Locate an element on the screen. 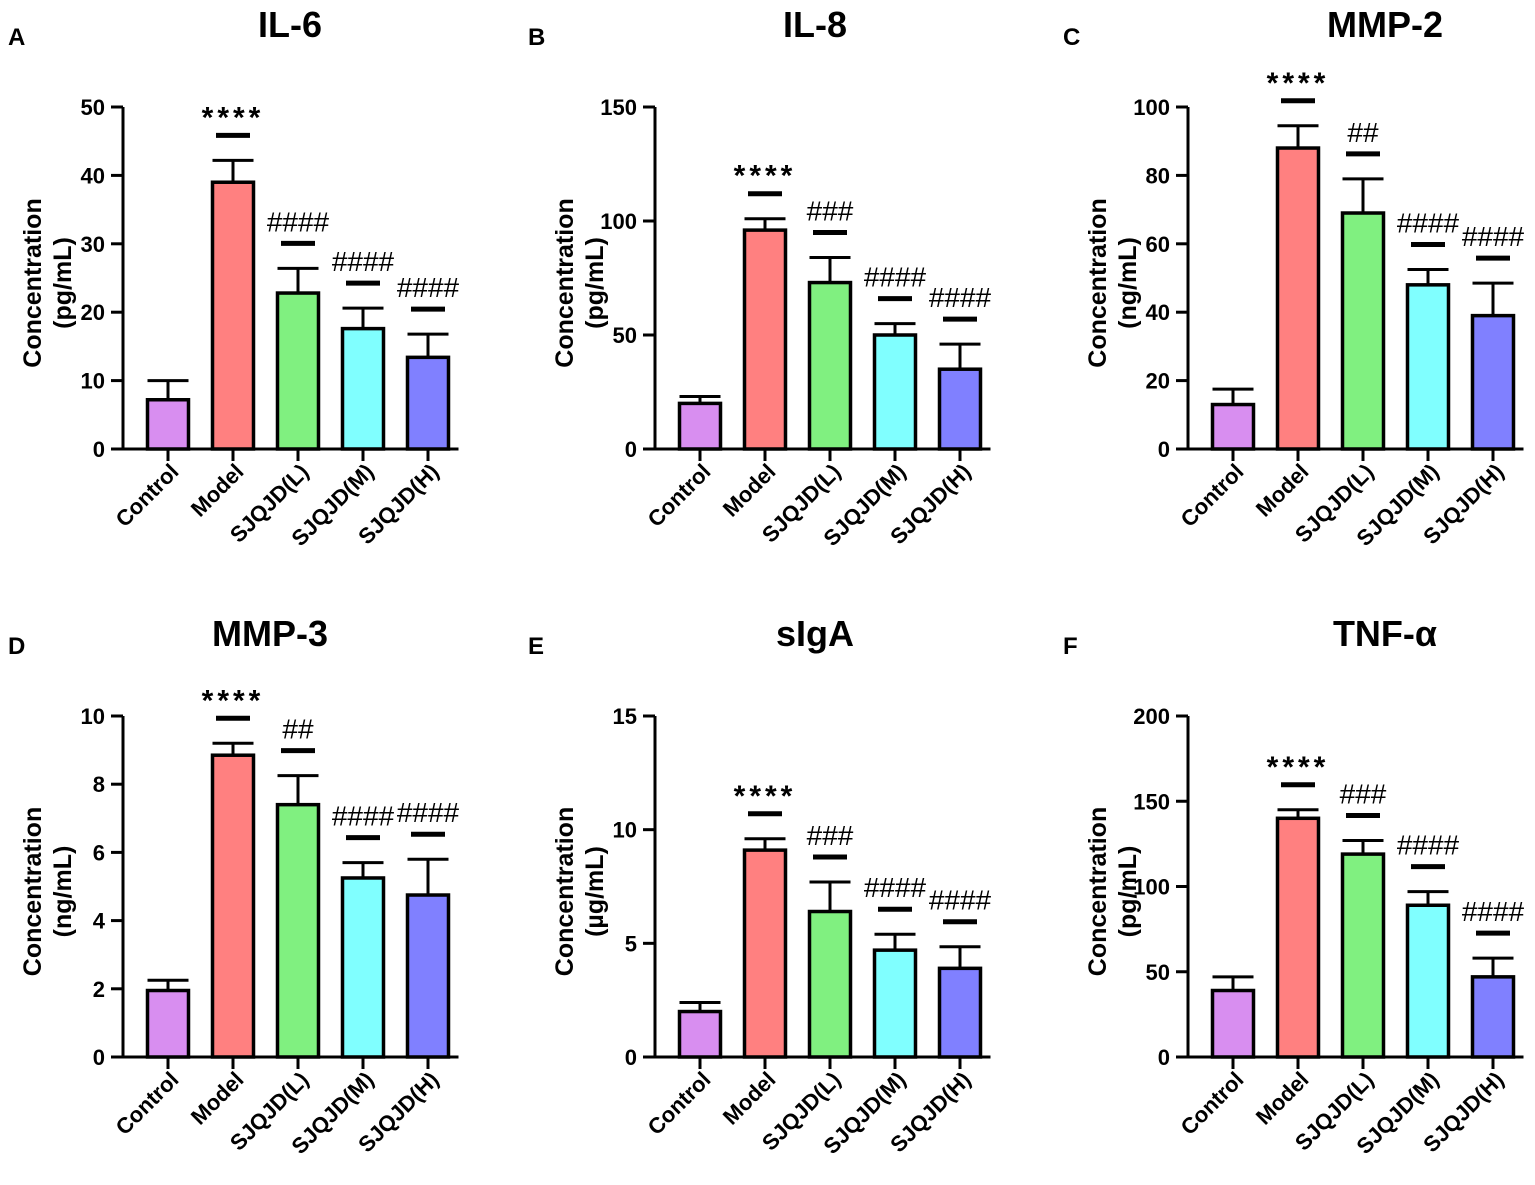  panel-letter: A is located at coordinates (16, 37).